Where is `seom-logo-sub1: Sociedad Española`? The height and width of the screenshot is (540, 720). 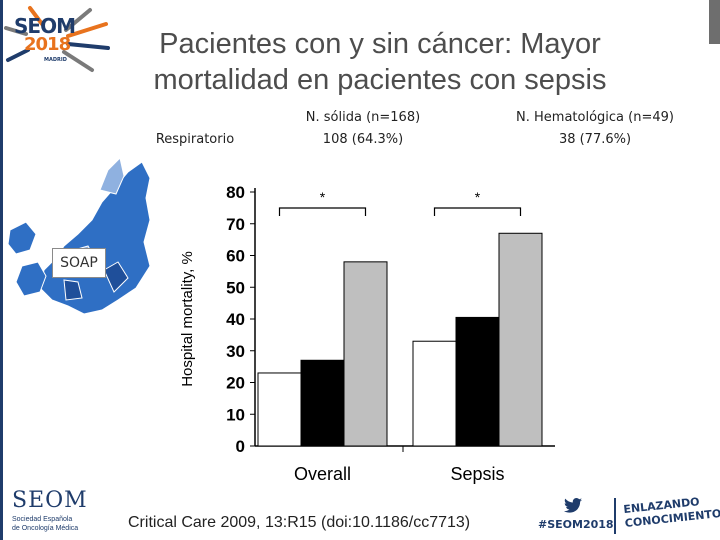
seom-logo-sub1: Sociedad Española is located at coordinates (42, 519).